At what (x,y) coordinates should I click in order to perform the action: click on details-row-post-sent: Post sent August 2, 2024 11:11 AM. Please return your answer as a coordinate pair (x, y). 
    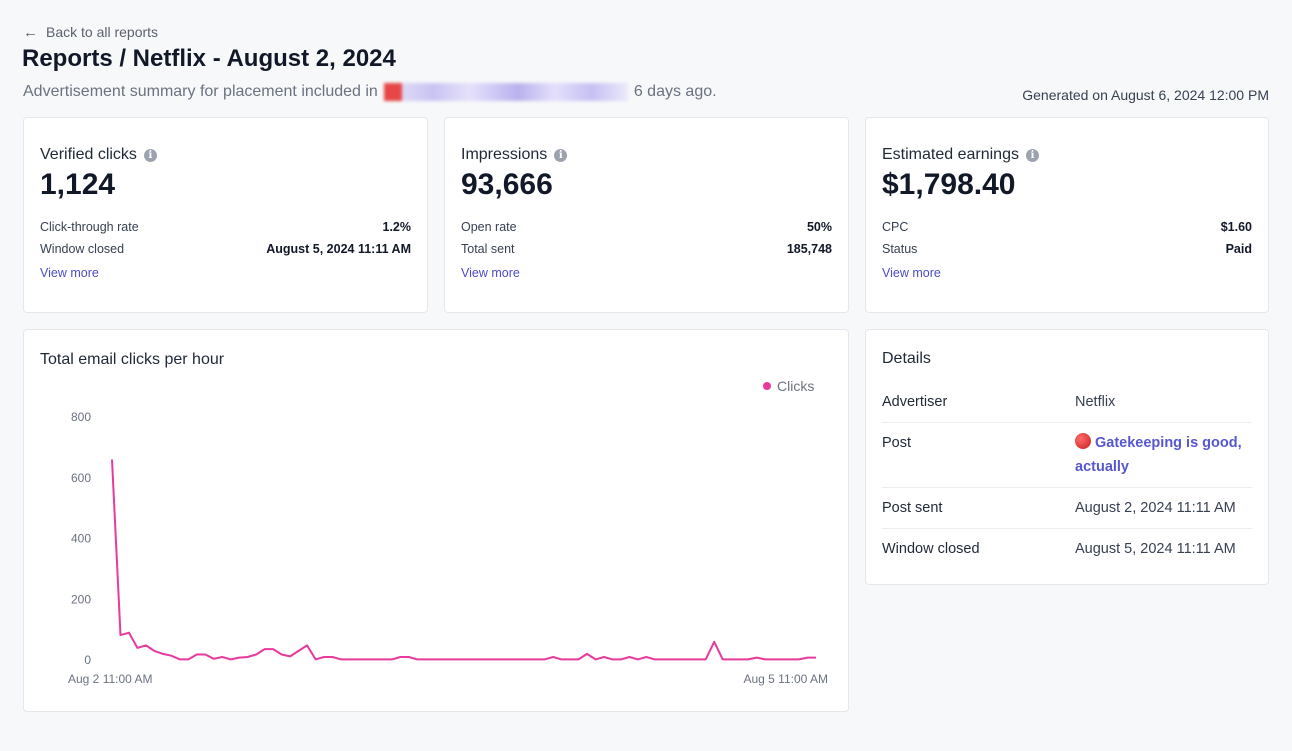
    Looking at the image, I should click on (1067, 508).